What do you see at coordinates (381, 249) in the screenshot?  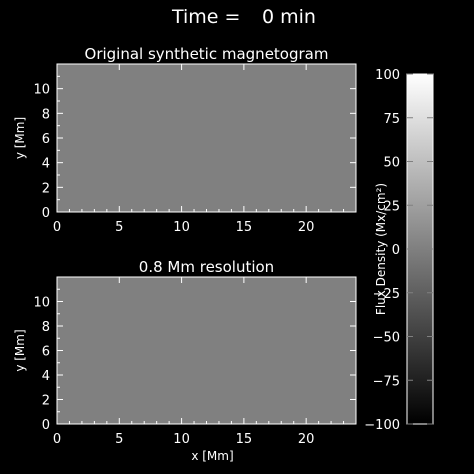 I see `colorbar-label: Flux Density (Mx/cm²)` at bounding box center [381, 249].